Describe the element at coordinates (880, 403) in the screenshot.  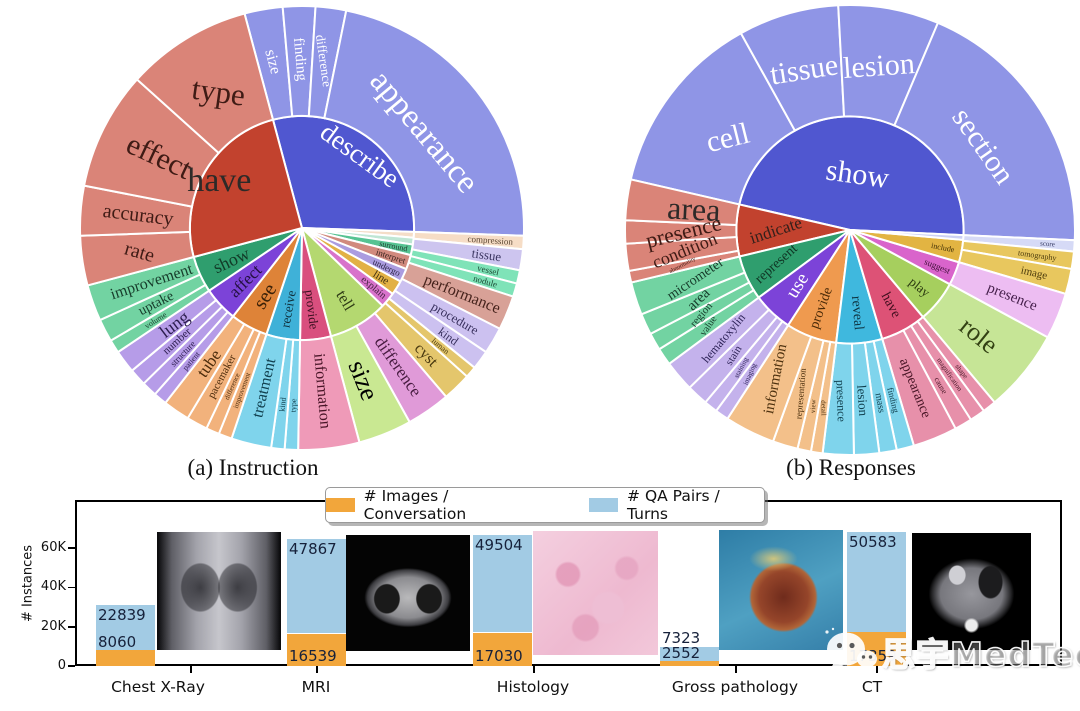
I see `sunburst-label-mass: mass` at that location.